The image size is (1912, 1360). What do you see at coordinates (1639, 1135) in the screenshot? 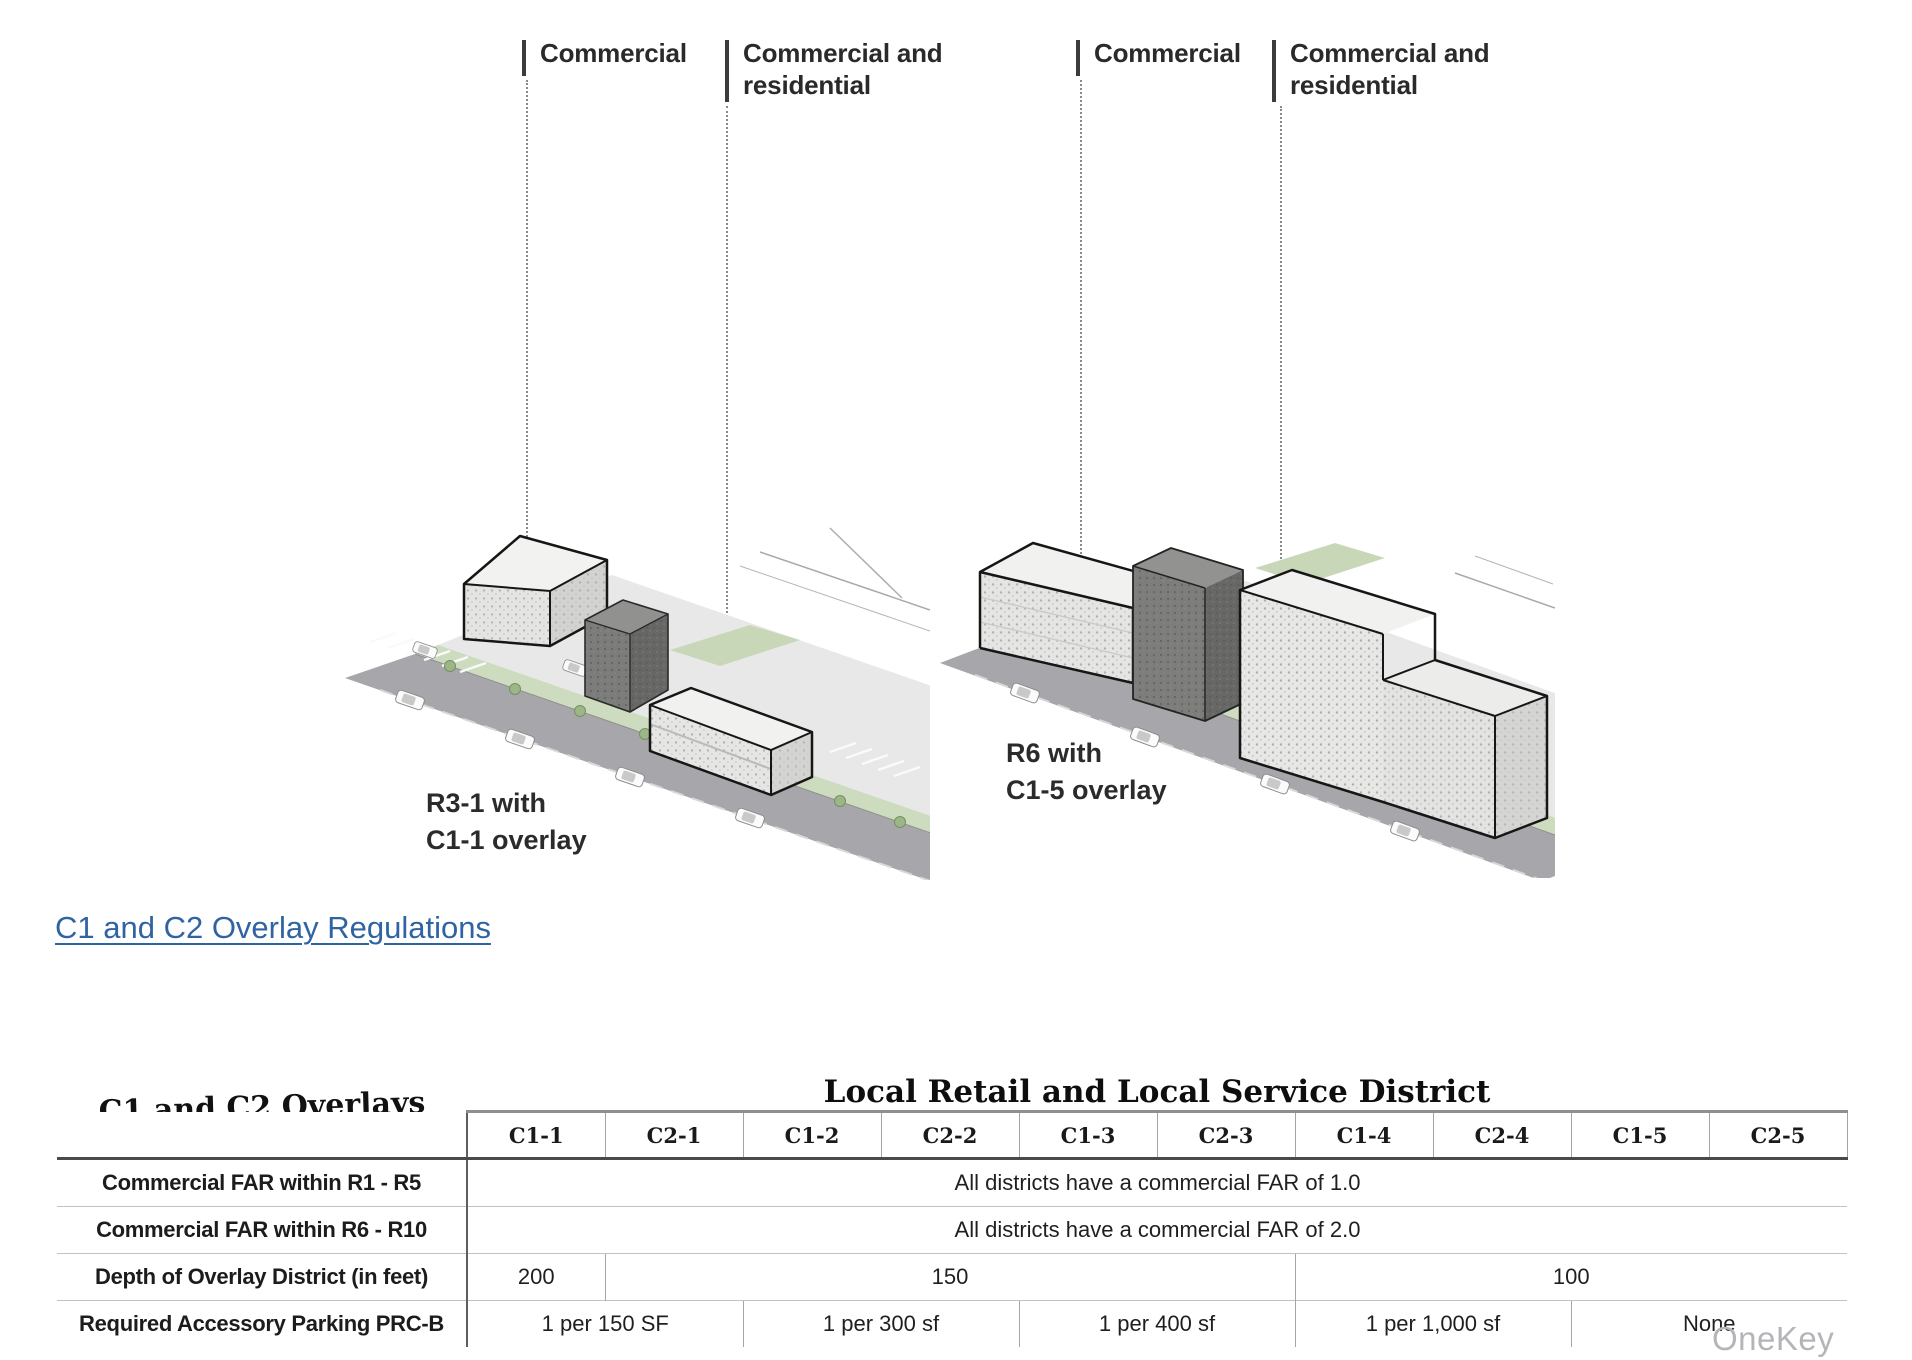
I see `column-header: C1-5` at bounding box center [1639, 1135].